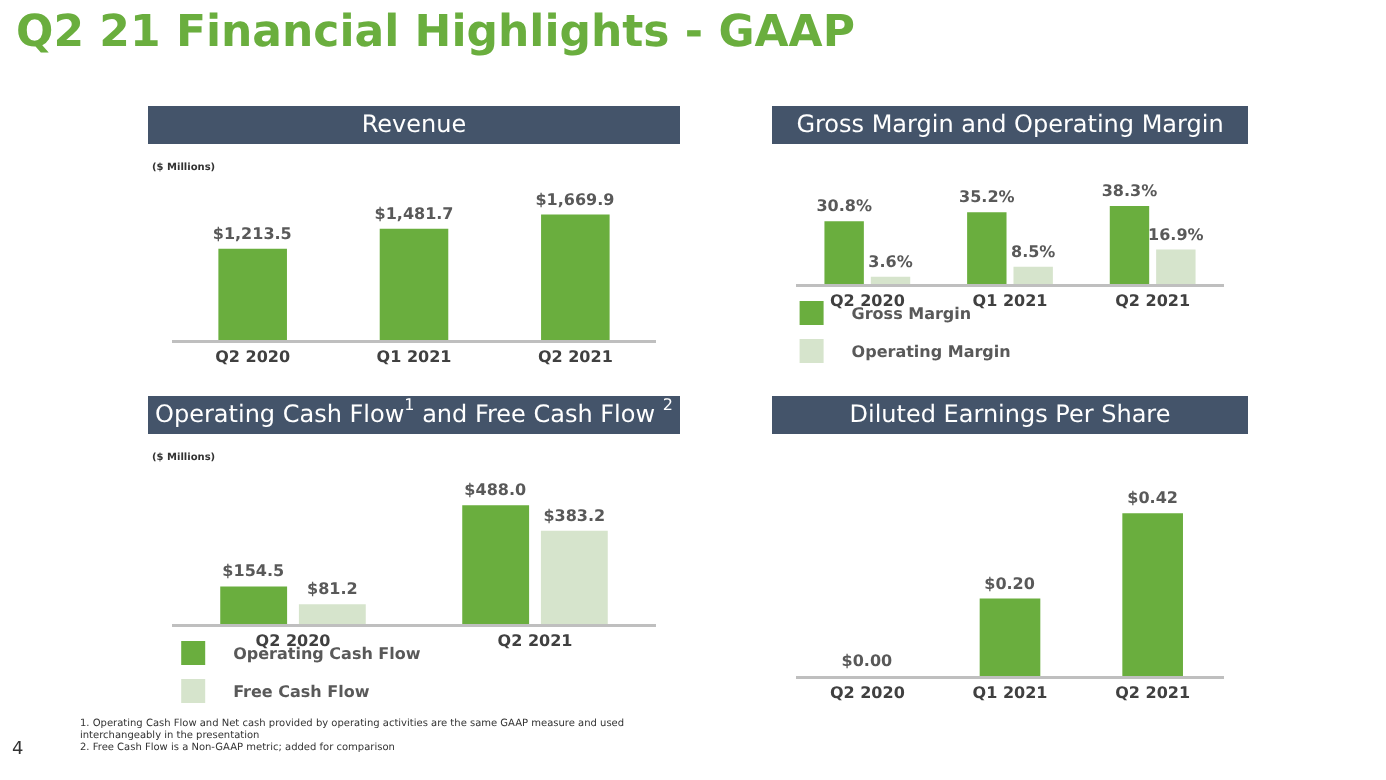 This screenshot has height=780, width=1386. What do you see at coordinates (931, 352) in the screenshot?
I see `legend-label: Operating Margin` at bounding box center [931, 352].